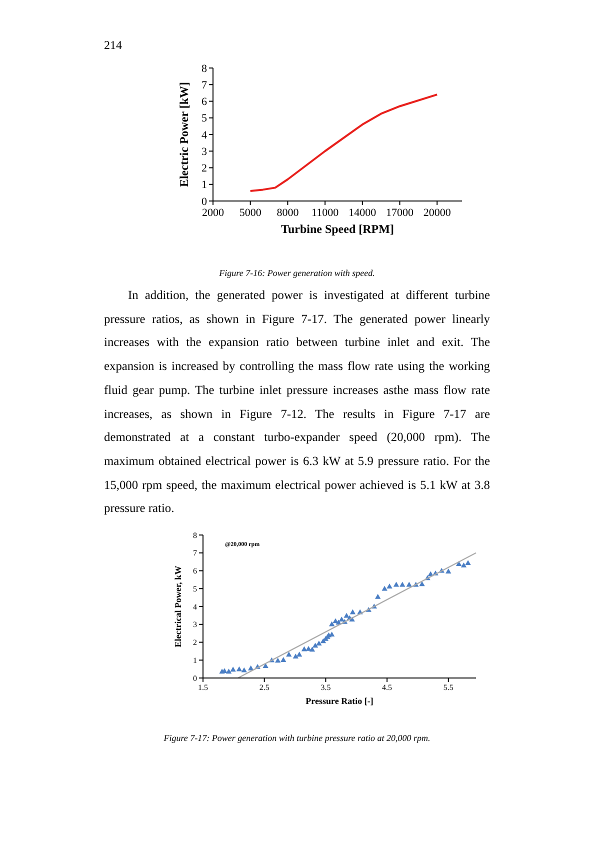  What do you see at coordinates (337, 229) in the screenshot?
I see `x-axis-title: Turbine Speed [RPM]` at bounding box center [337, 229].